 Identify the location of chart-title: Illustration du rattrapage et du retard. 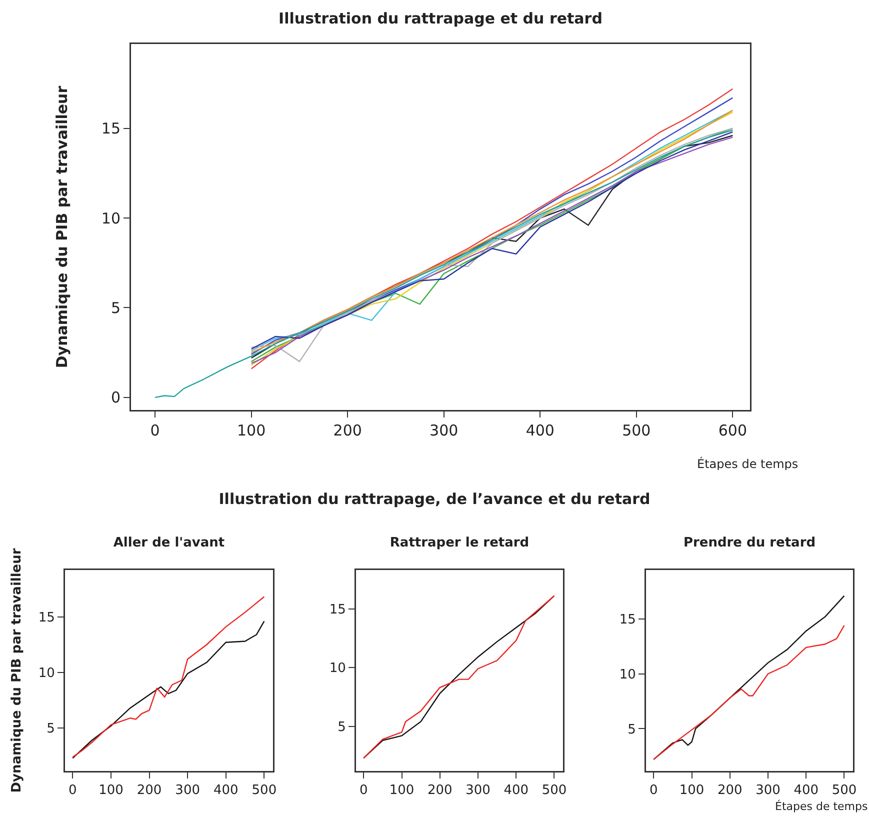
(440, 18).